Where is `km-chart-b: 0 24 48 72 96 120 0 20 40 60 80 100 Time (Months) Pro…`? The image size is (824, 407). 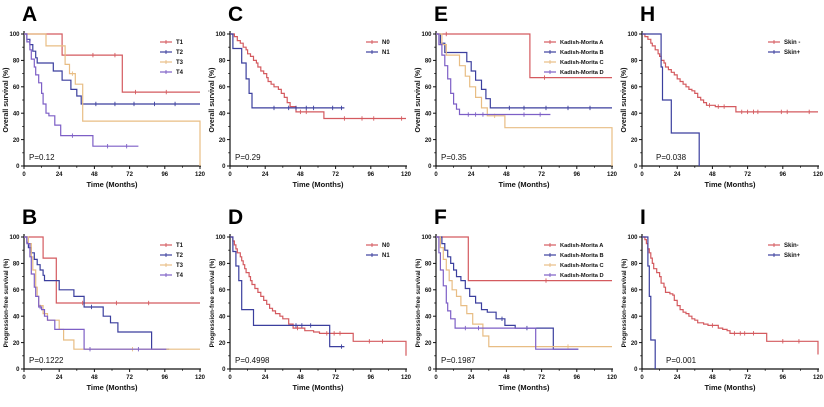 km-chart-b: 0 24 48 72 96 120 0 20 40 60 80 100 Time (Months) Pro… is located at coordinates (103, 317).